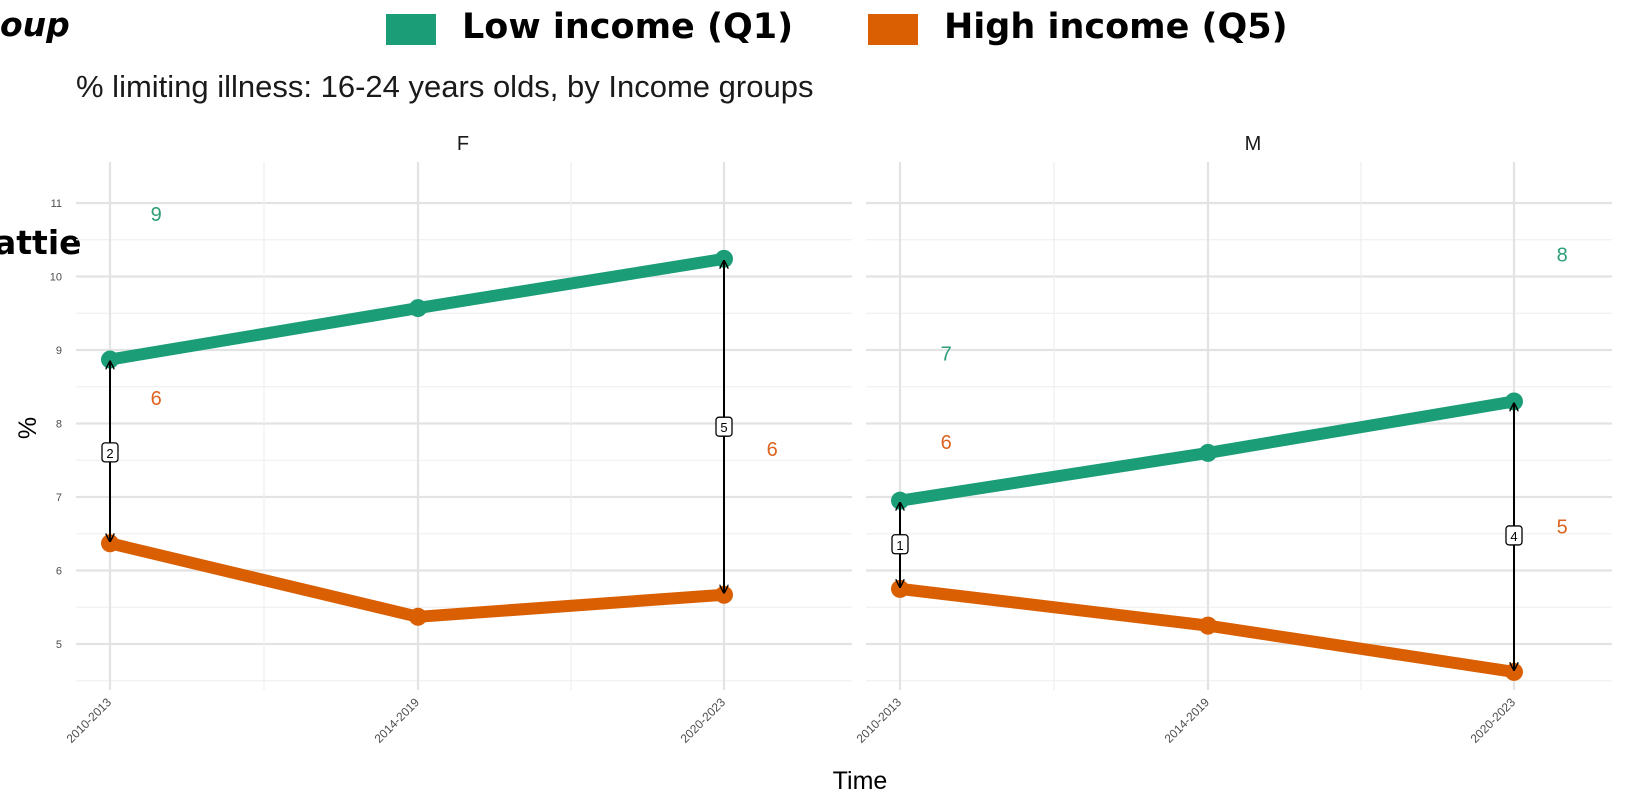 This screenshot has height=791, width=1645. What do you see at coordinates (59, 572) in the screenshot?
I see `y-tick-label: 6` at bounding box center [59, 572].